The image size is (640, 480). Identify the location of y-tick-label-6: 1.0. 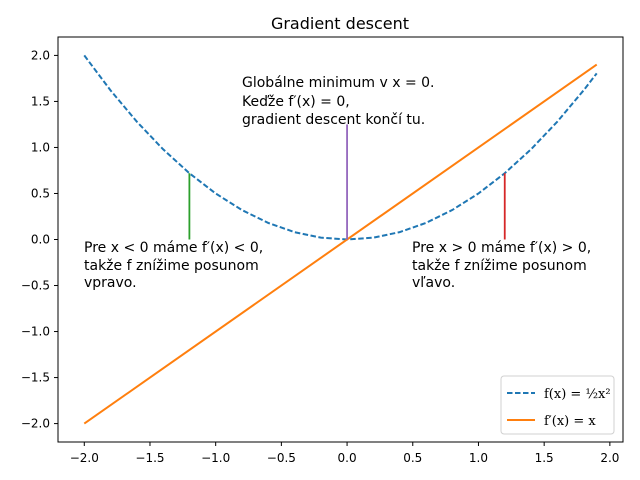
(40, 147).